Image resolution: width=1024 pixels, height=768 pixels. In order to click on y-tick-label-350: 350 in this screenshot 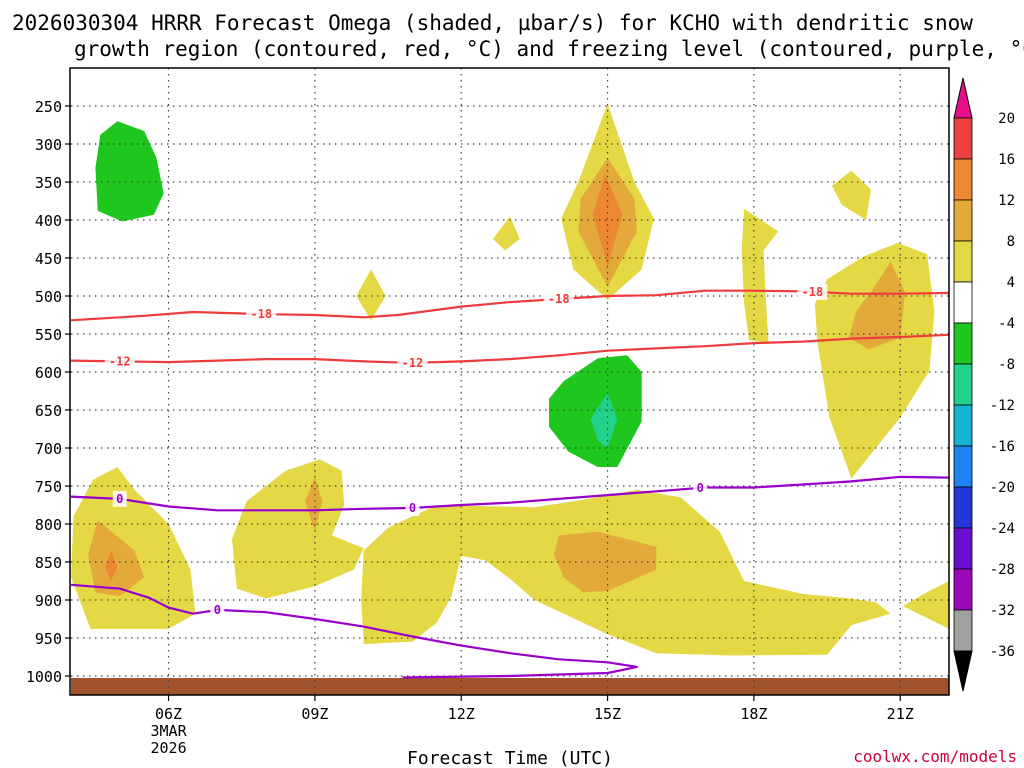, I will do `click(48, 183)`.